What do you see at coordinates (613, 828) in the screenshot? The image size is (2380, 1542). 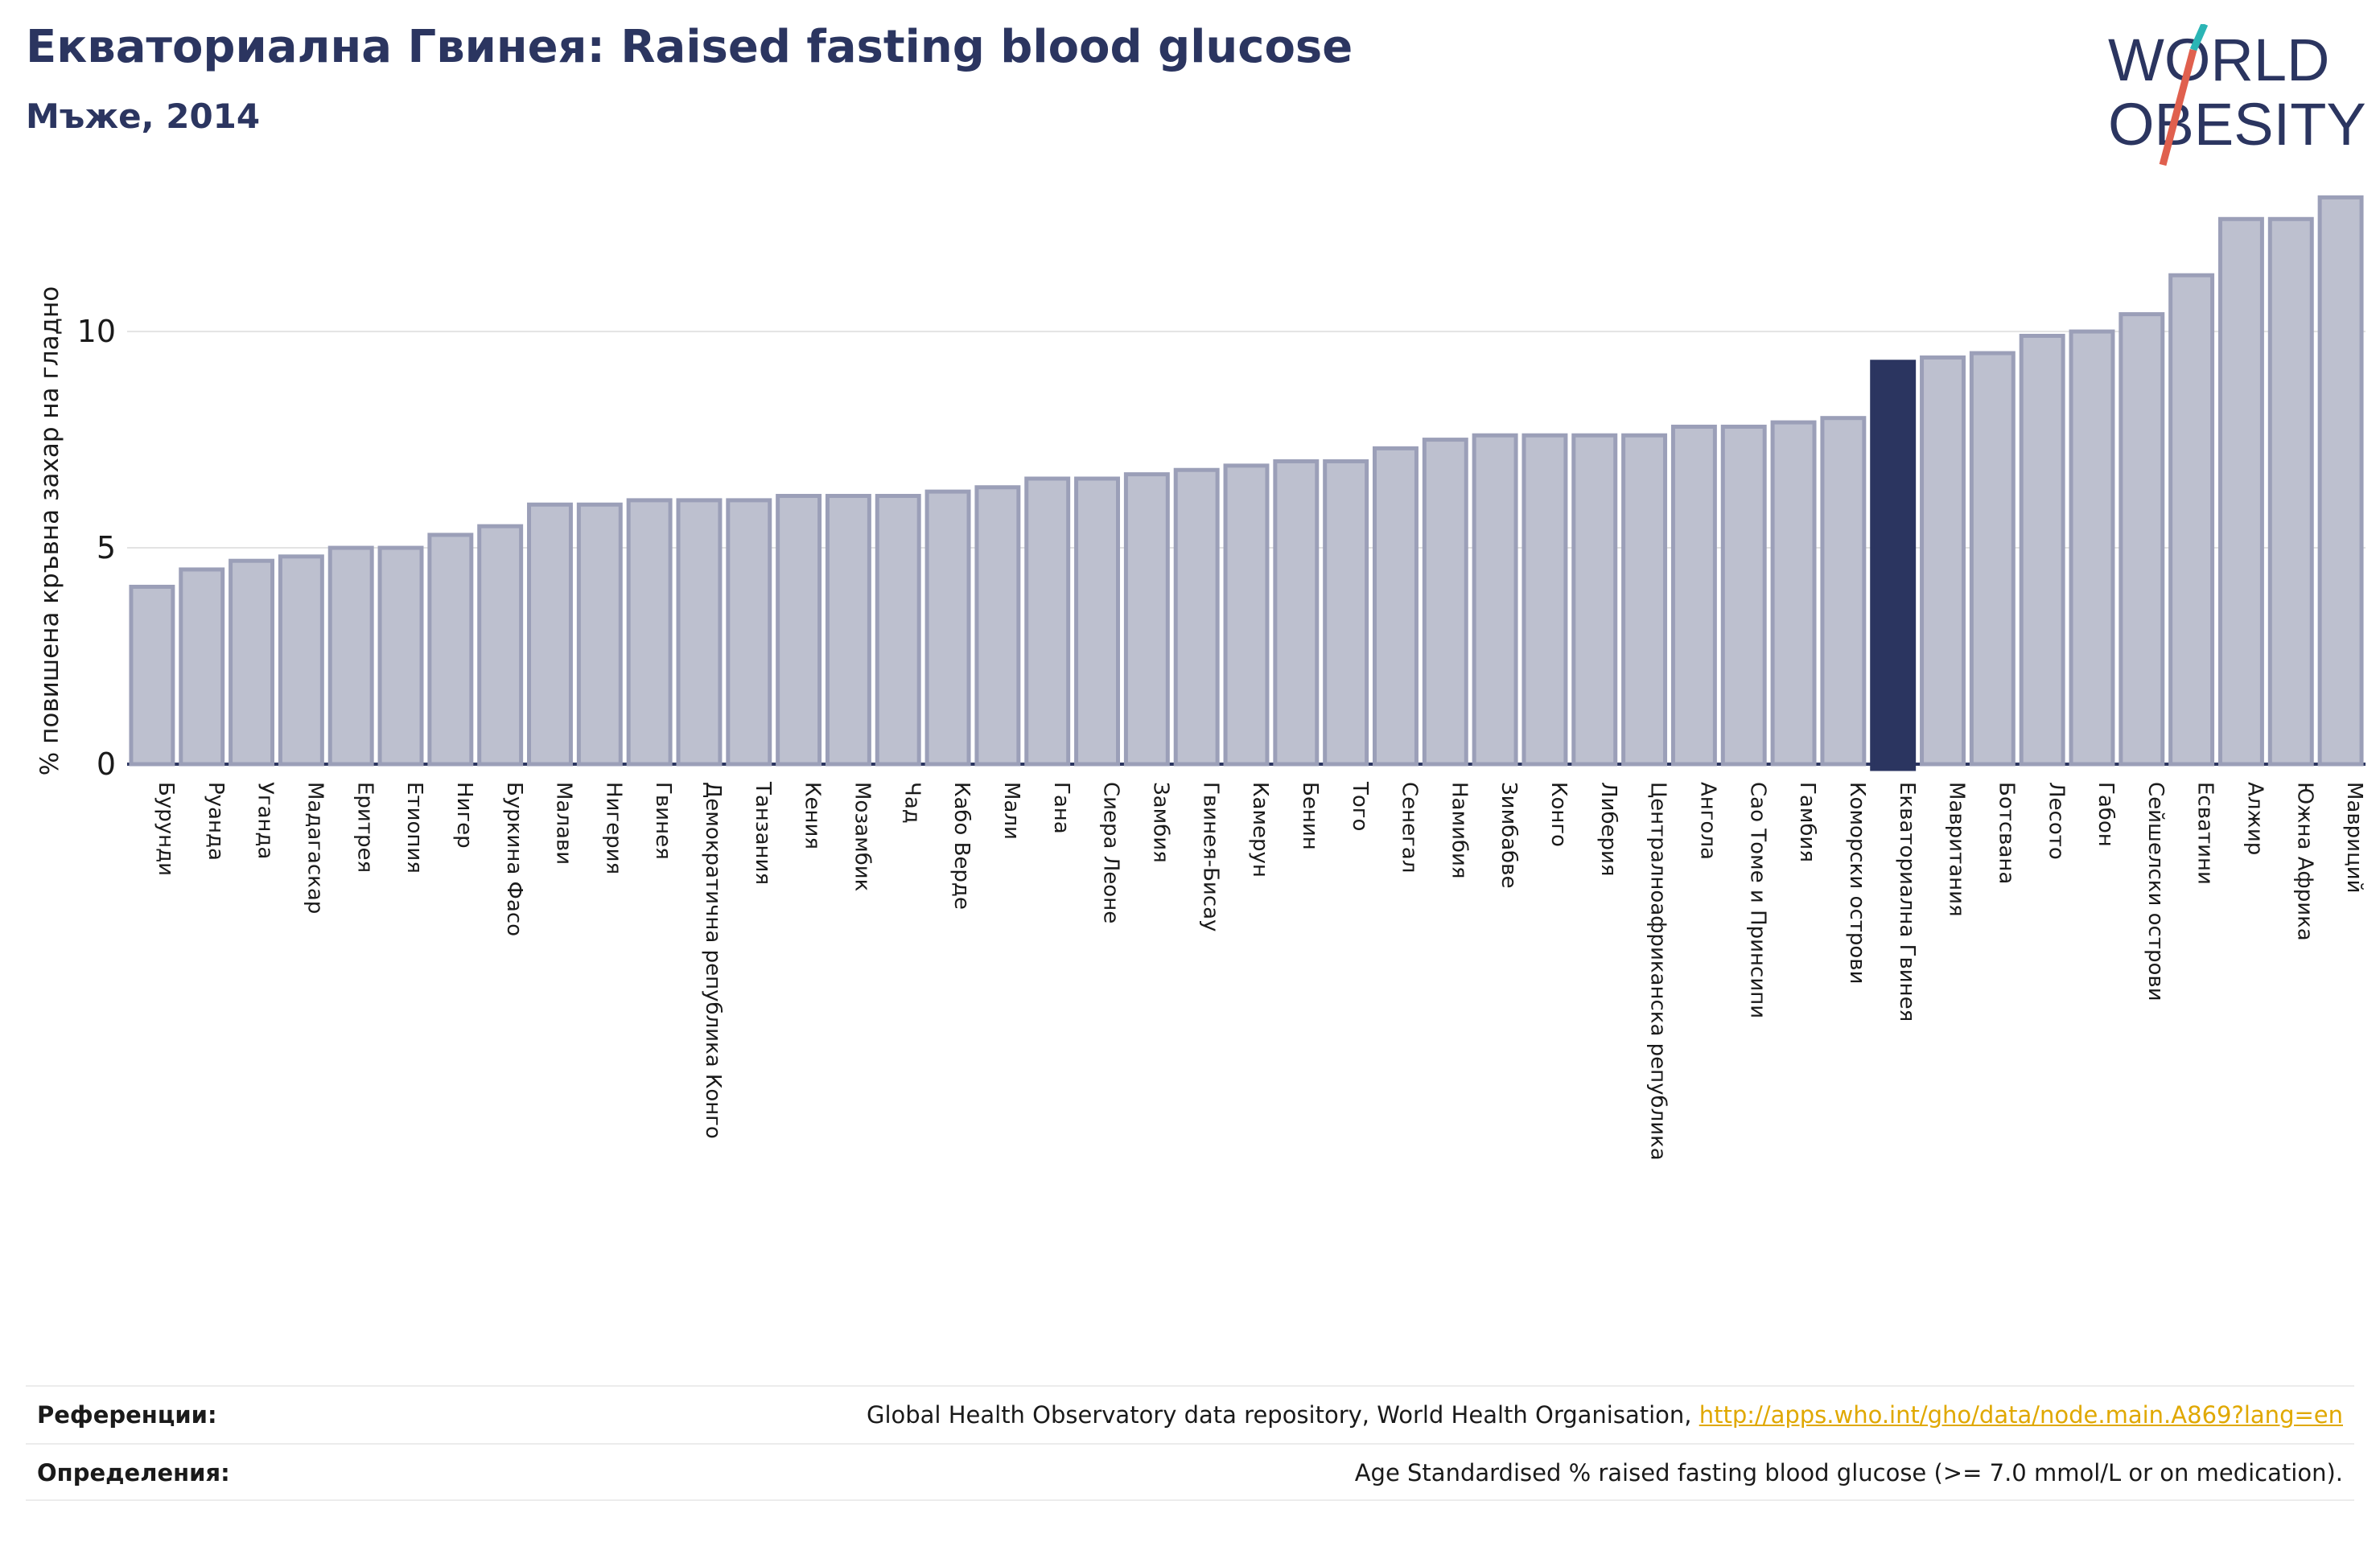 I see `x-tick-label: Нигерия` at bounding box center [613, 828].